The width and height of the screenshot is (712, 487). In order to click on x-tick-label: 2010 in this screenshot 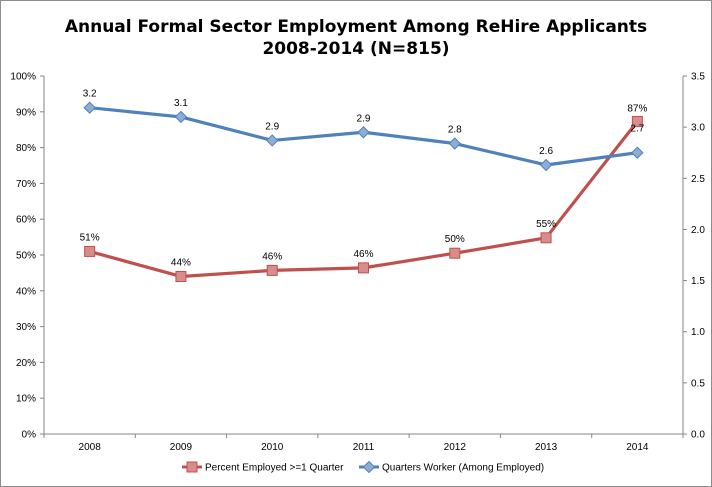, I will do `click(272, 447)`.